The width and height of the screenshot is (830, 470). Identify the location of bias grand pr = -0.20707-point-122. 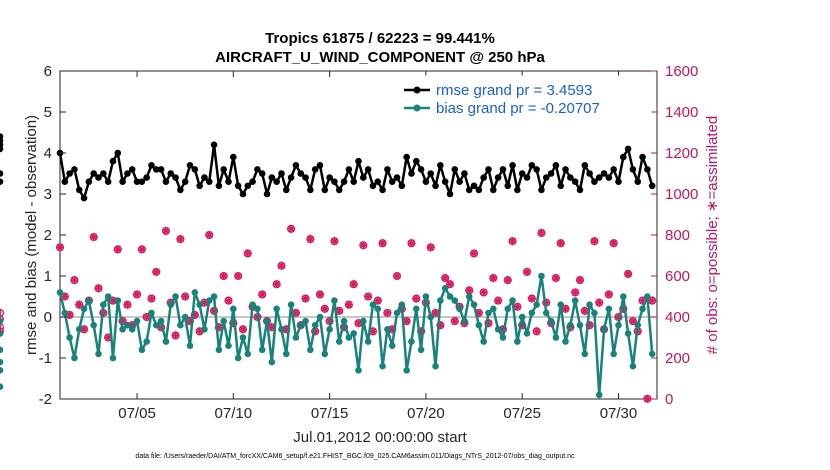
(647, 296).